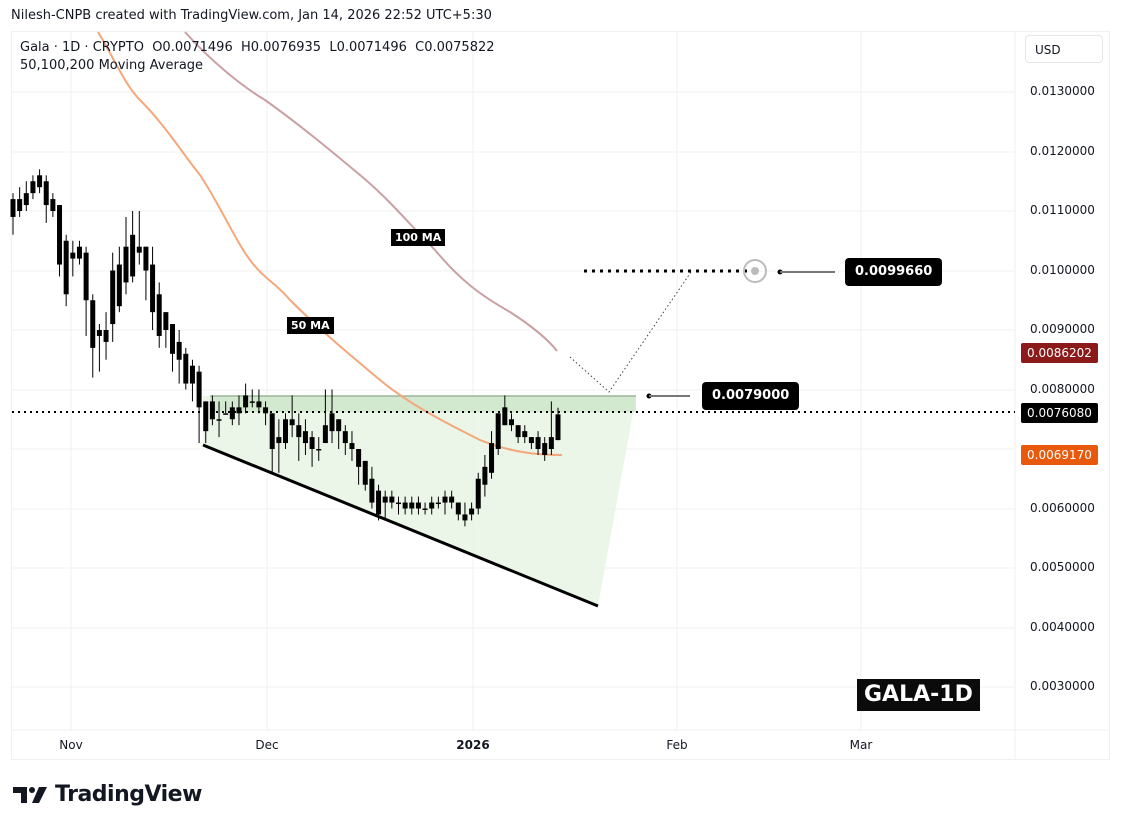 The height and width of the screenshot is (828, 1121). Describe the element at coordinates (1062, 210) in the screenshot. I see `y-tick: 0.0110000` at that location.